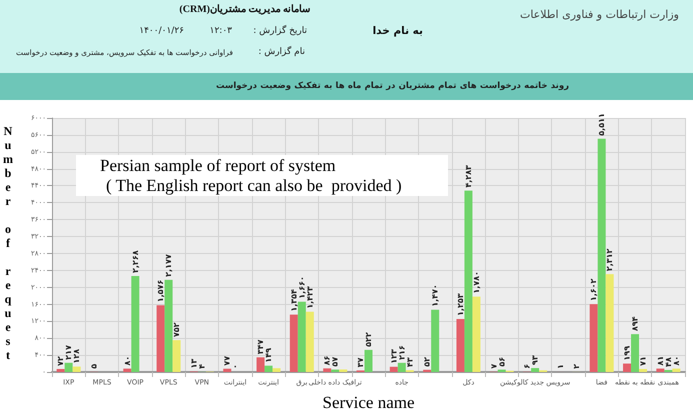 The width and height of the screenshot is (693, 417). Describe the element at coordinates (335, 361) in the screenshot. I see `data-label: ۵۷` at that location.